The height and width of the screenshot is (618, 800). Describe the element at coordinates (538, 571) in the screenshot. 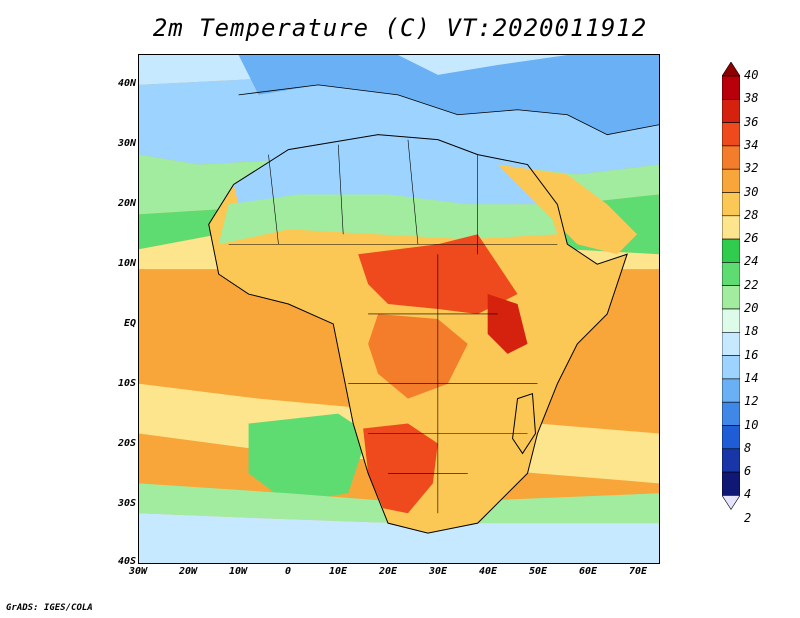

I see `lon-tick-label: 50E` at that location.